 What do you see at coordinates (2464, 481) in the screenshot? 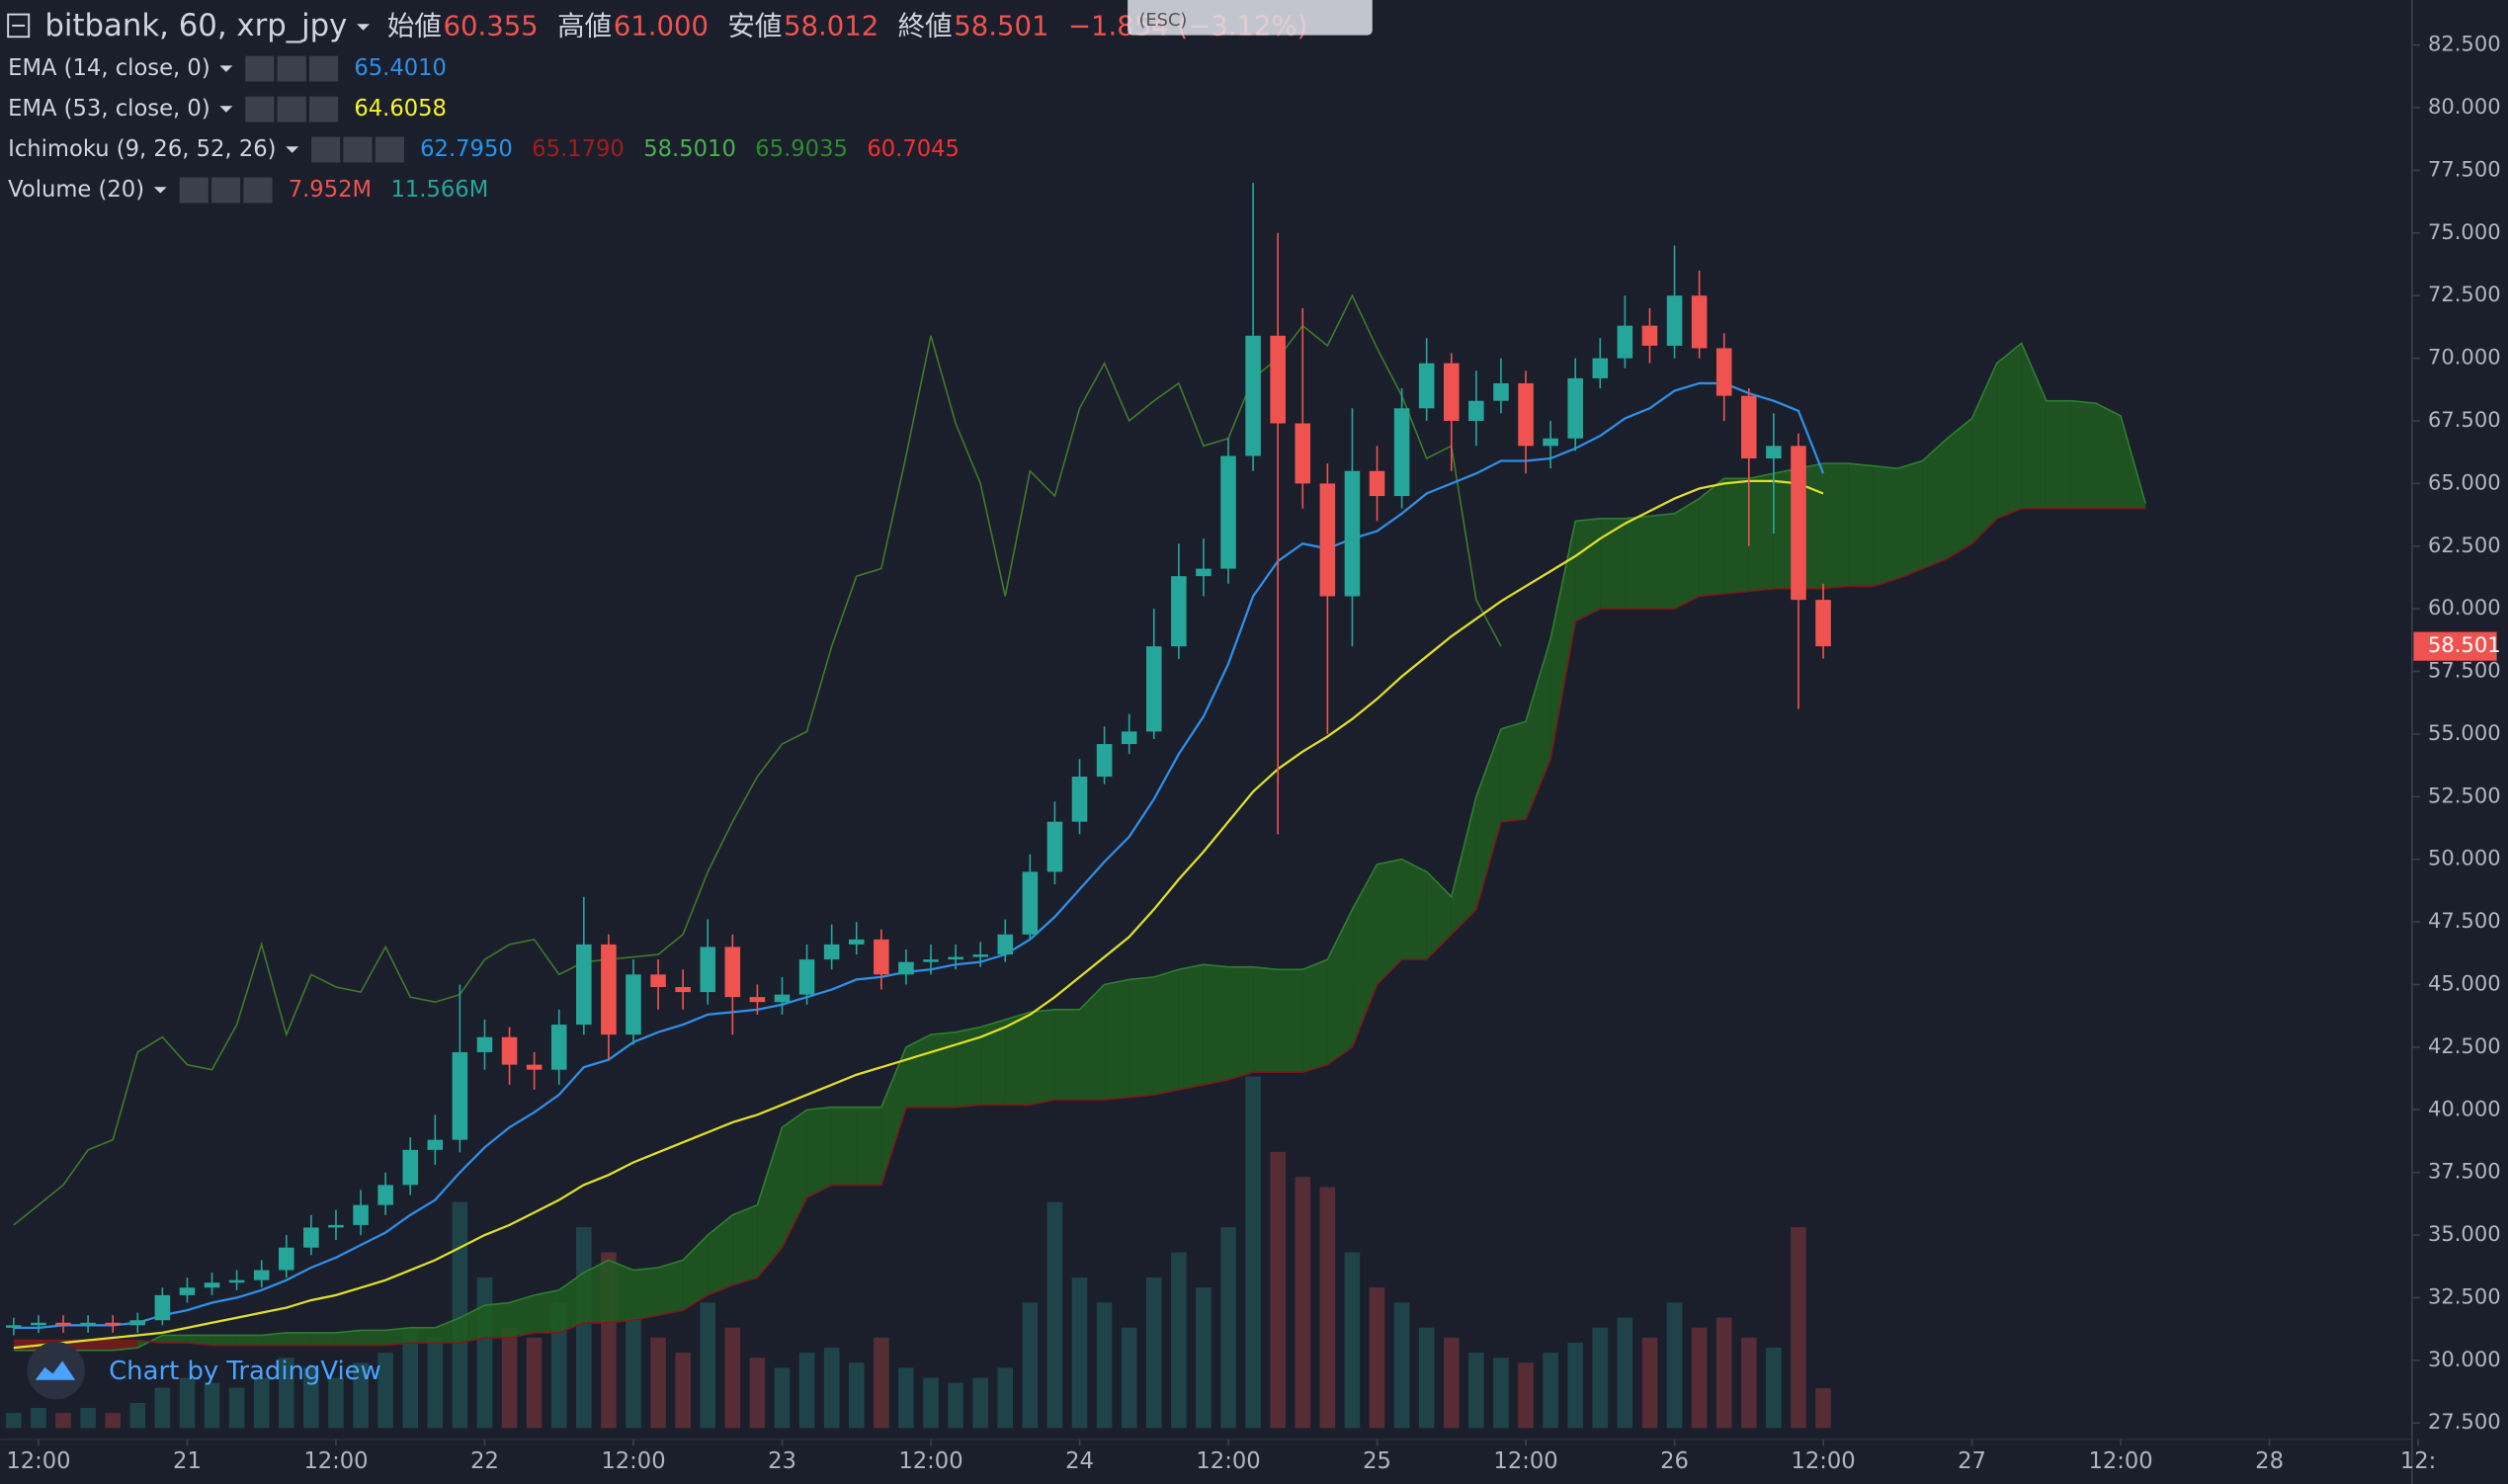
I see `y-tick-label: 65.000` at bounding box center [2464, 481].